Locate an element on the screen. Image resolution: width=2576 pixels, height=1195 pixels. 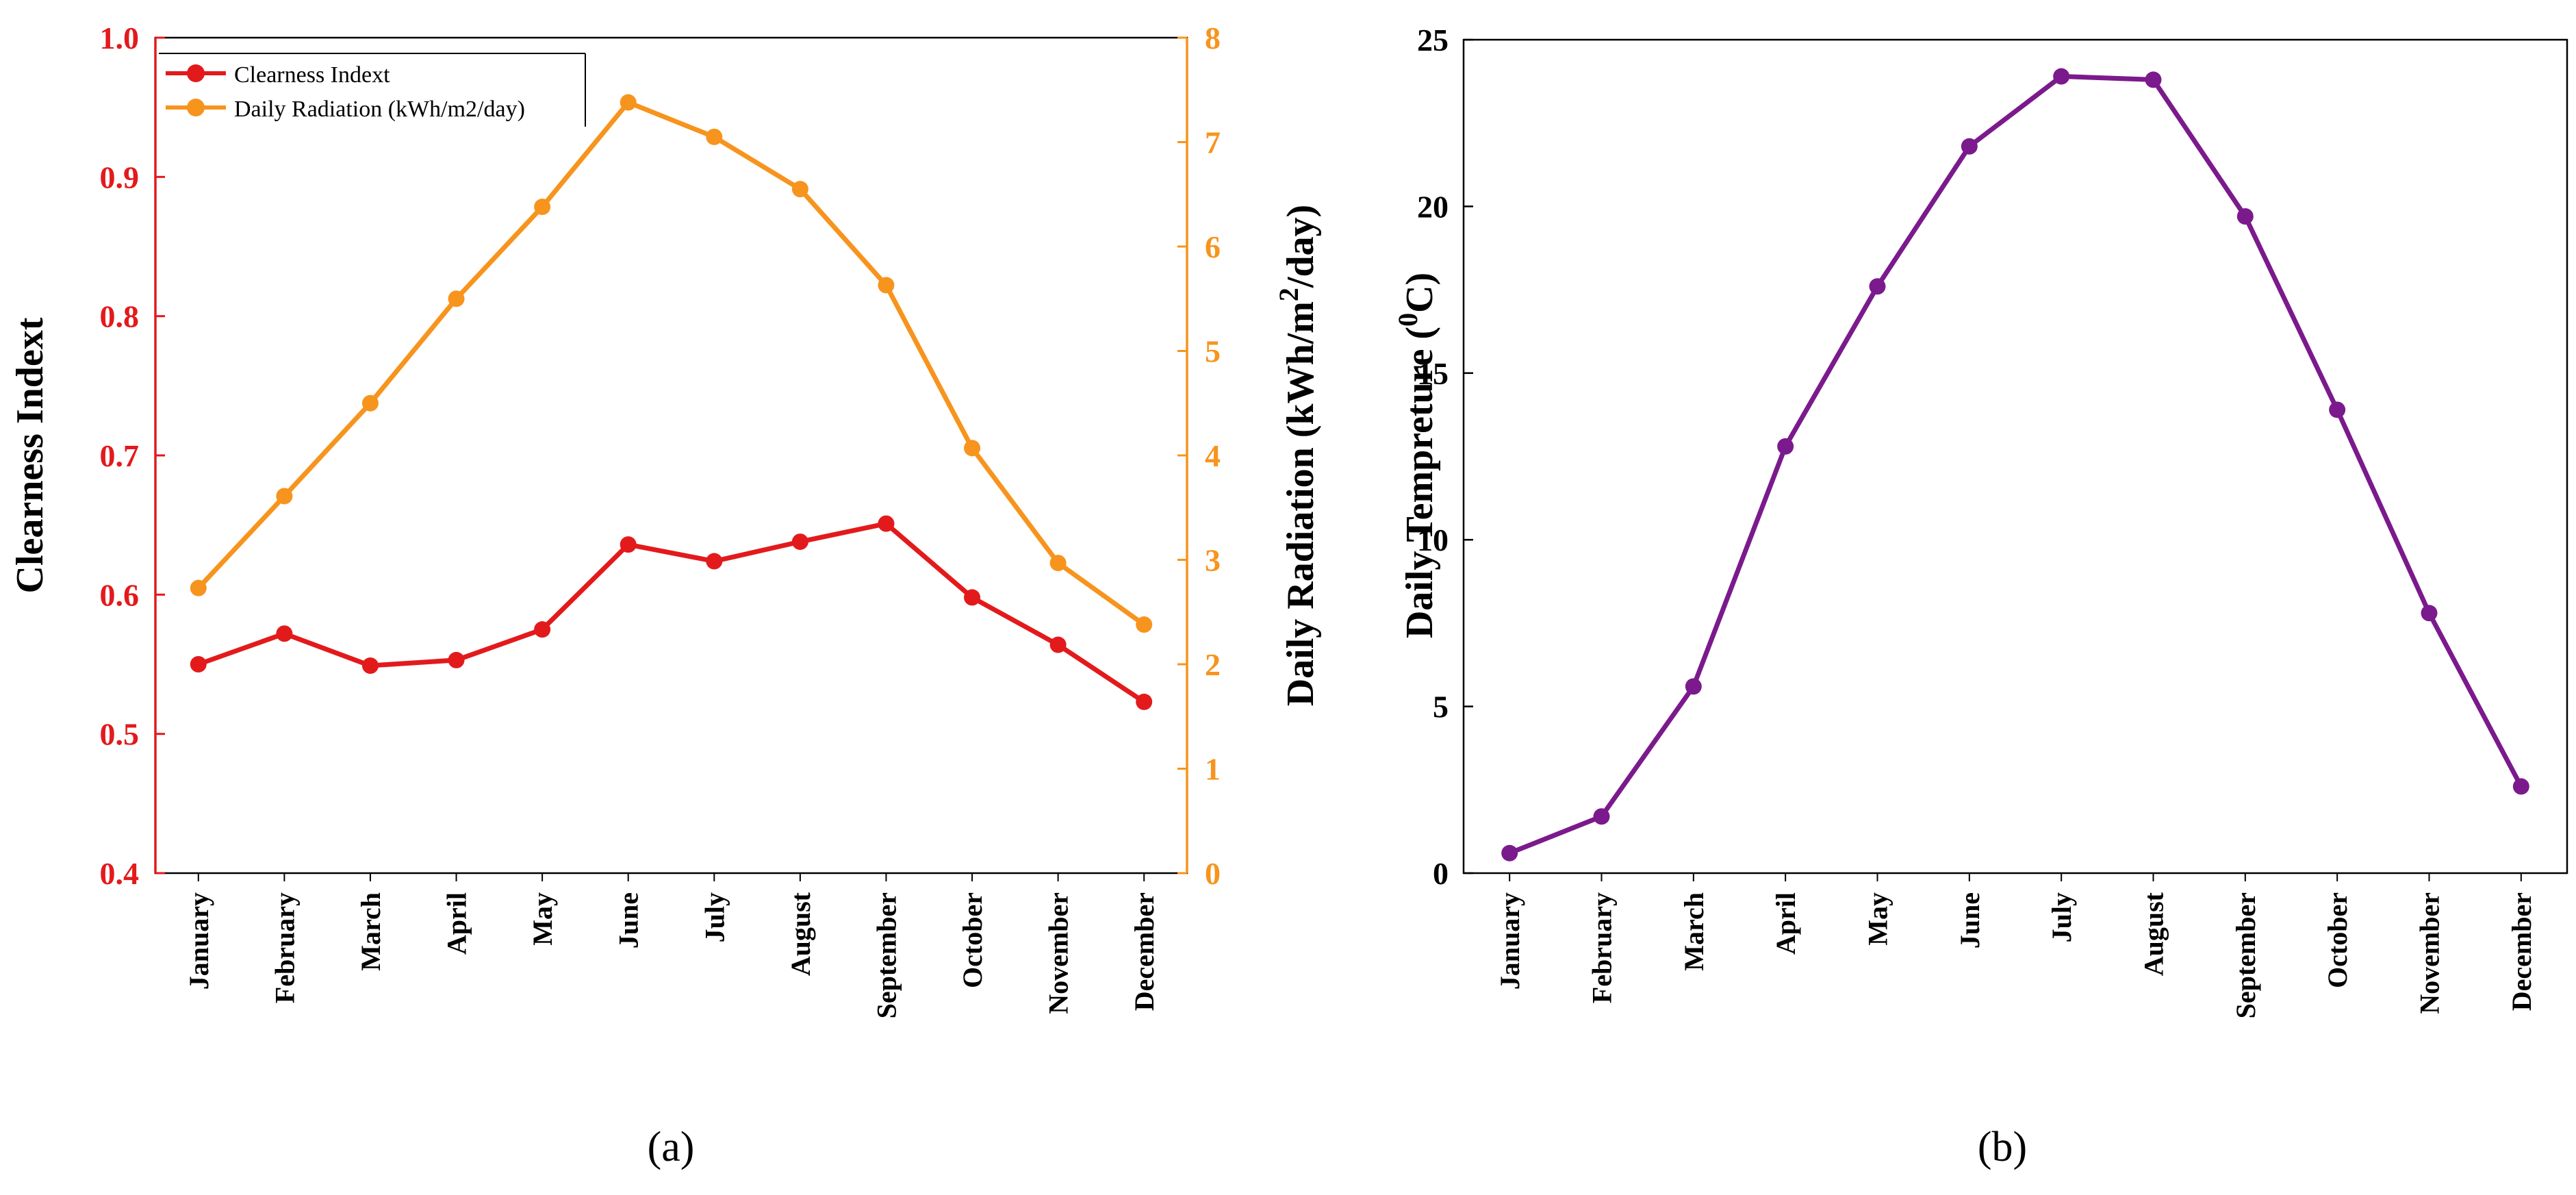
left-y-tick-label: 0.4 is located at coordinates (120, 873).